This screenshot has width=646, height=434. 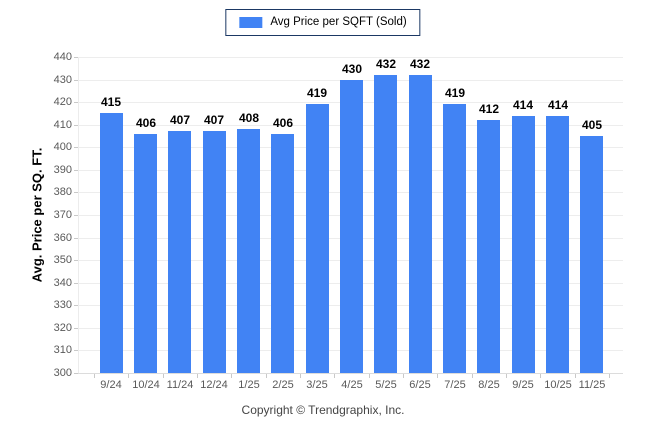 I want to click on y-axis-tick-label: 300, so click(x=62, y=373).